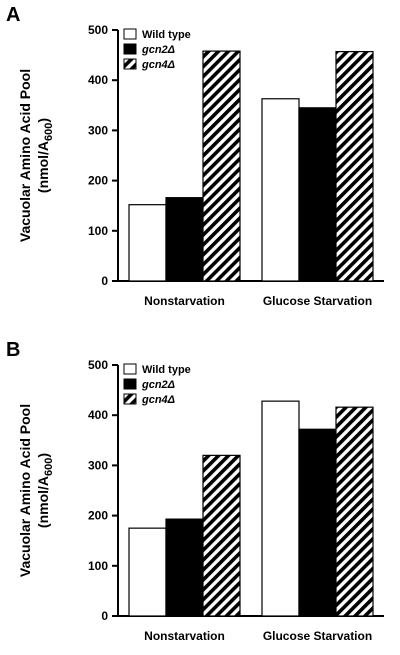 The image size is (400, 655). Describe the element at coordinates (13, 350) in the screenshot. I see `panel-letter-b: B` at that location.